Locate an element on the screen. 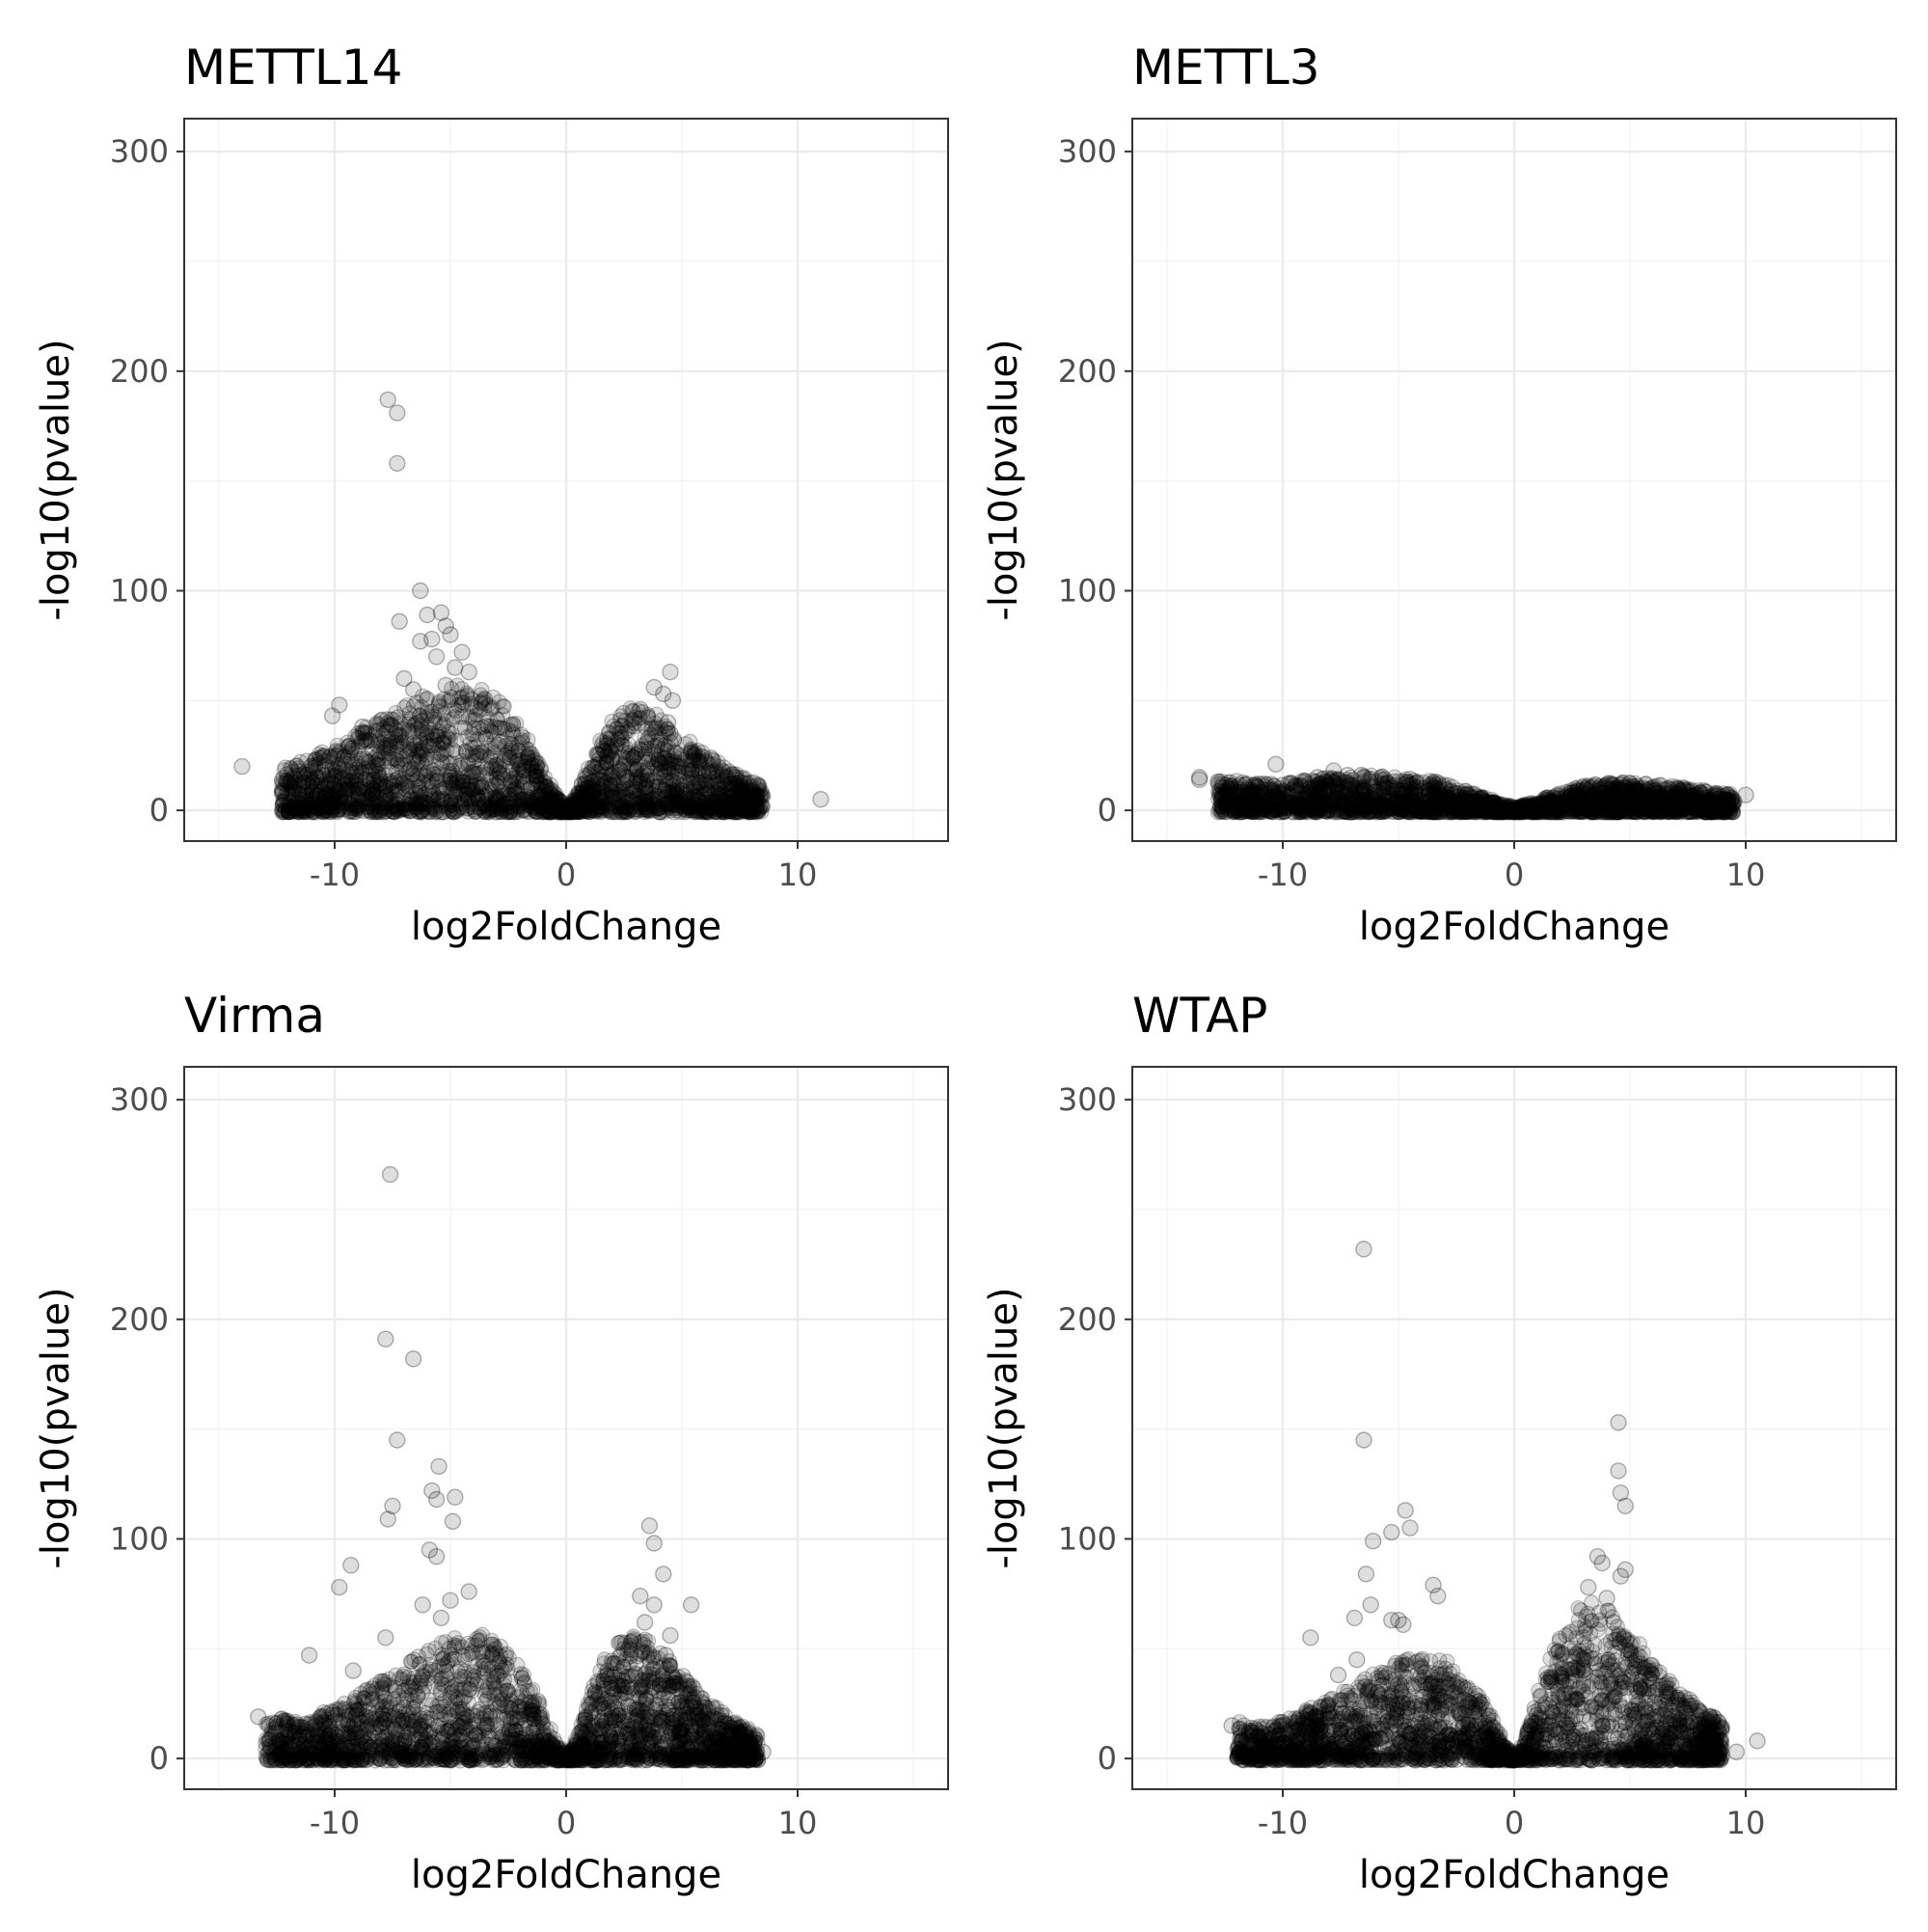  y-tick-label: 100 is located at coordinates (139, 590).